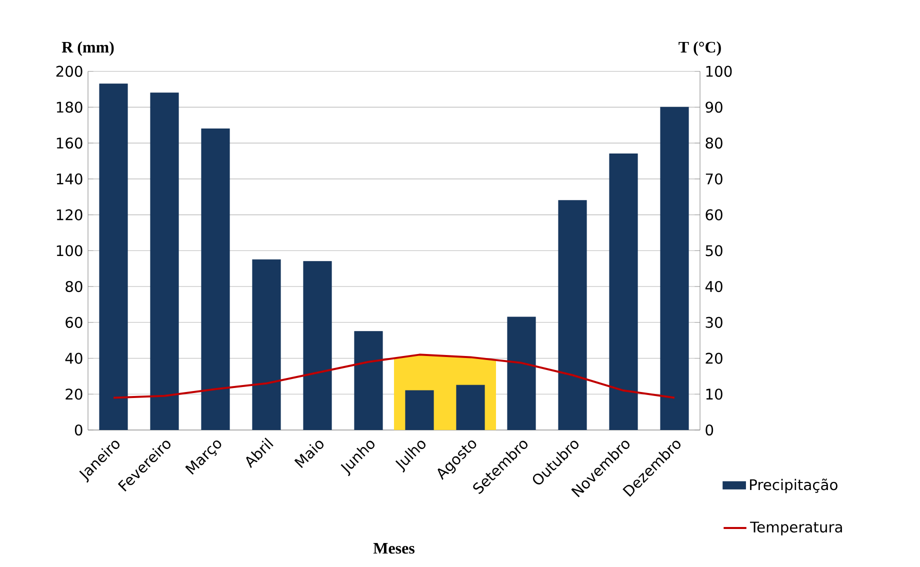 The image size is (920, 567). What do you see at coordinates (69, 107) in the screenshot?
I see `y-tick-label: 180` at bounding box center [69, 107].